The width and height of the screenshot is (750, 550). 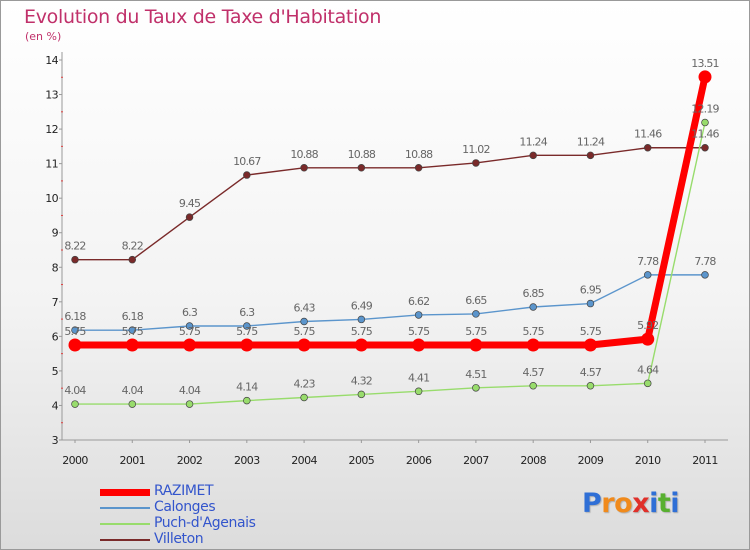 What do you see at coordinates (475, 374) in the screenshot?
I see `data-label: 4.51` at bounding box center [475, 374].